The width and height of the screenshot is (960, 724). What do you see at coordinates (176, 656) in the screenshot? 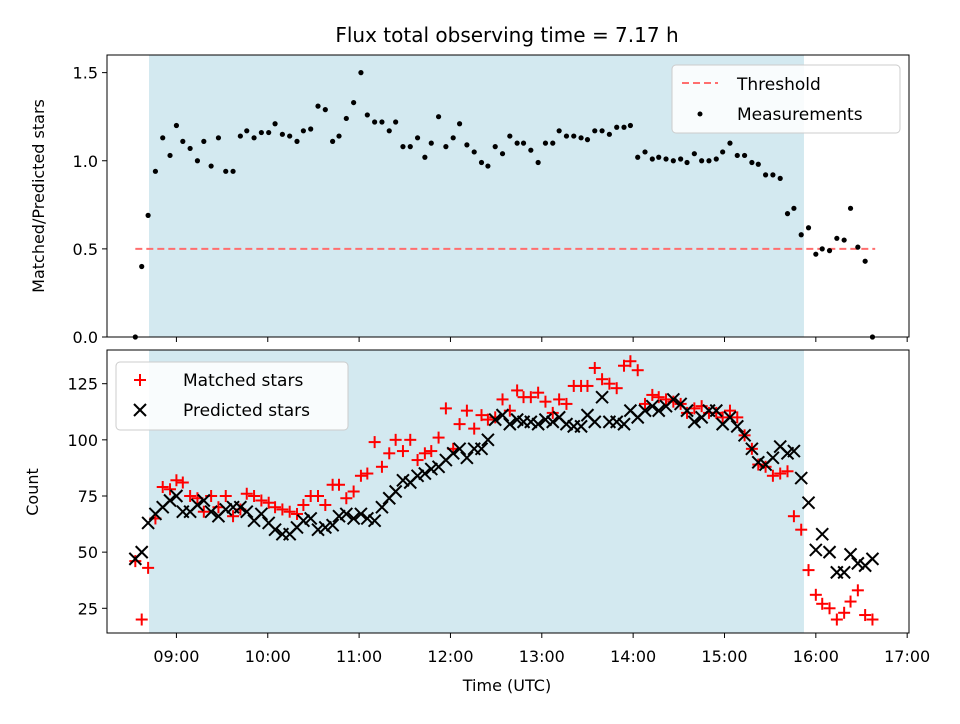
I see `x-tick-label: 09:00` at bounding box center [176, 656].